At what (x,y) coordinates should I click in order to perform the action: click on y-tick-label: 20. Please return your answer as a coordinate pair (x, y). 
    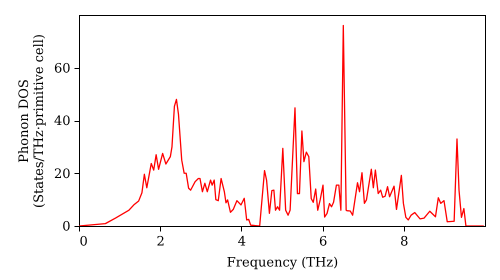
    Looking at the image, I should click on (62, 174).